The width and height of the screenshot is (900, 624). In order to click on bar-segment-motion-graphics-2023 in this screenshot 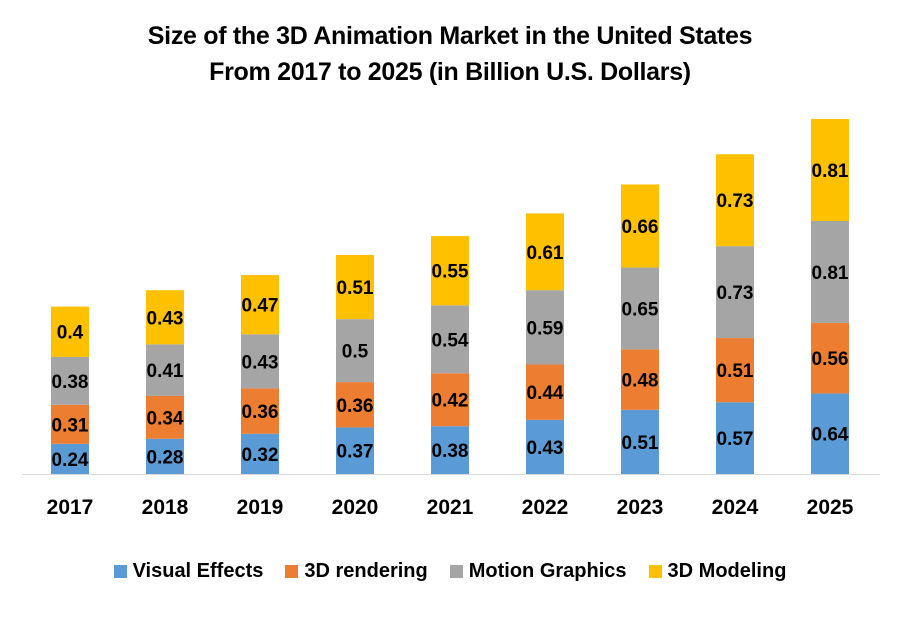, I will do `click(640, 308)`.